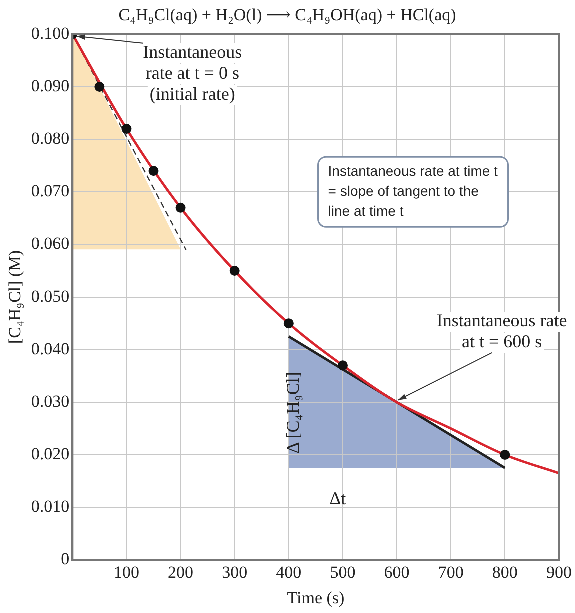  What do you see at coordinates (289, 572) in the screenshot?
I see `x-tick-label: 400` at bounding box center [289, 572].